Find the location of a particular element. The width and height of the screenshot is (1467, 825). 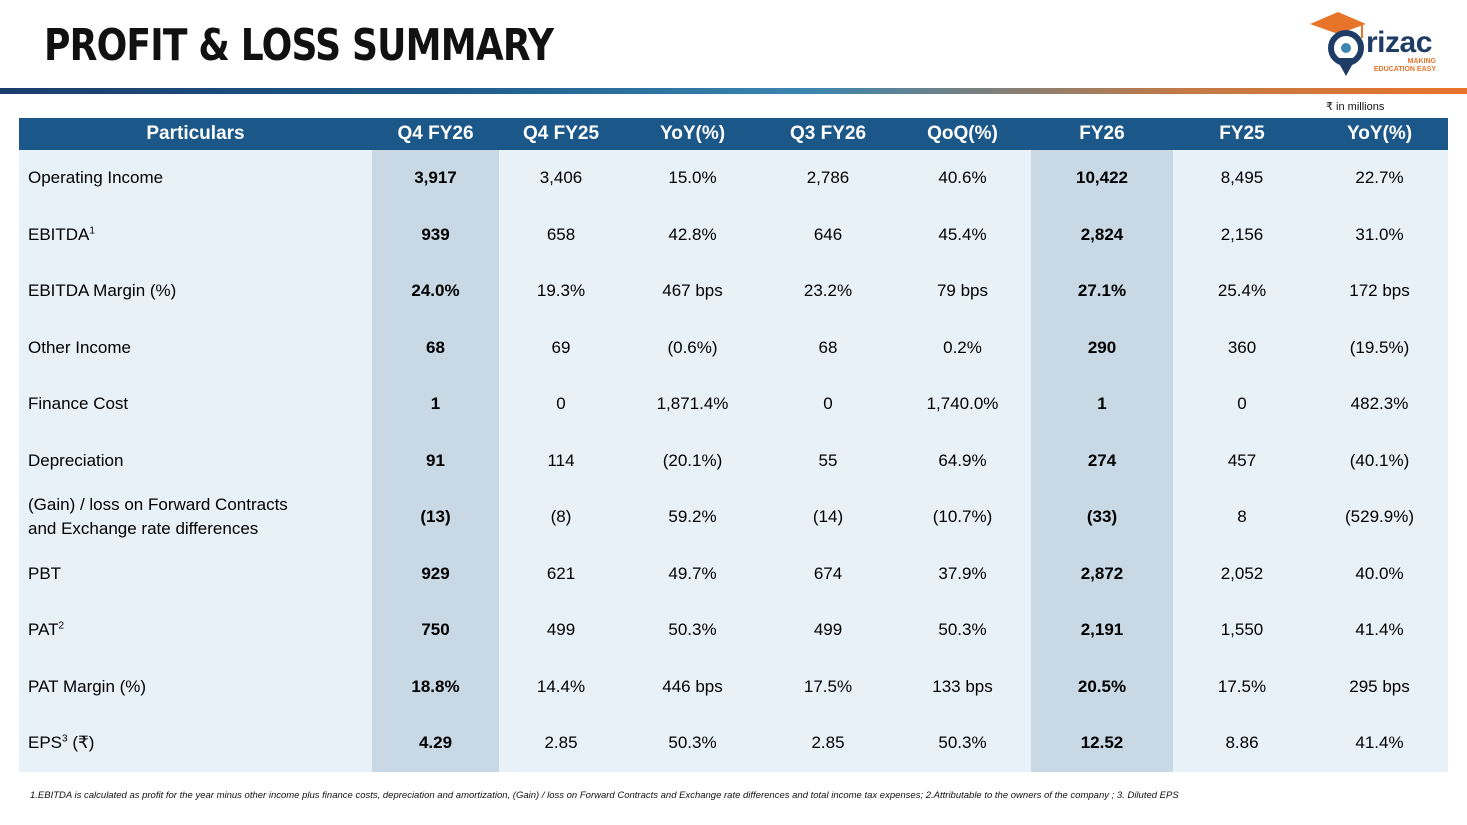

table-cell: 133 bps is located at coordinates (962, 686).